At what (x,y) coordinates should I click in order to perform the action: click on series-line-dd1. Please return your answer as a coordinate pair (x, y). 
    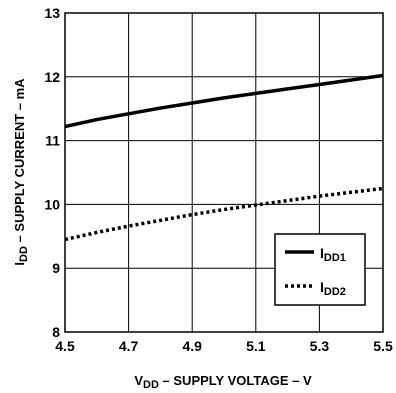
    Looking at the image, I should click on (224, 101).